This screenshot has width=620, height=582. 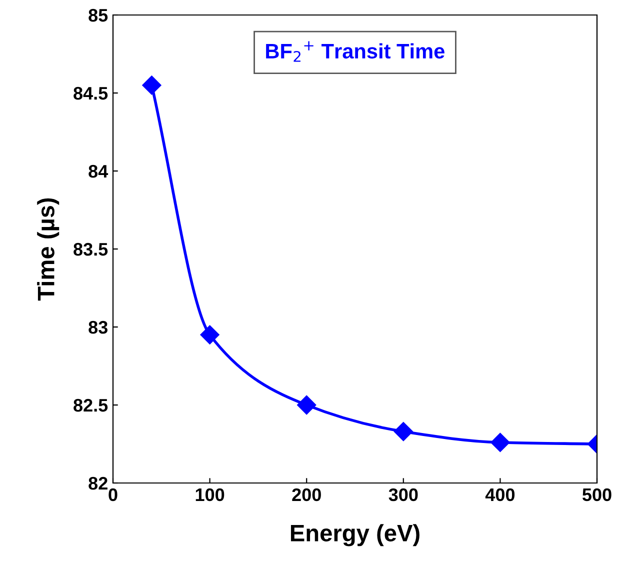 What do you see at coordinates (98, 483) in the screenshot?
I see `y-tick-label: 82` at bounding box center [98, 483].